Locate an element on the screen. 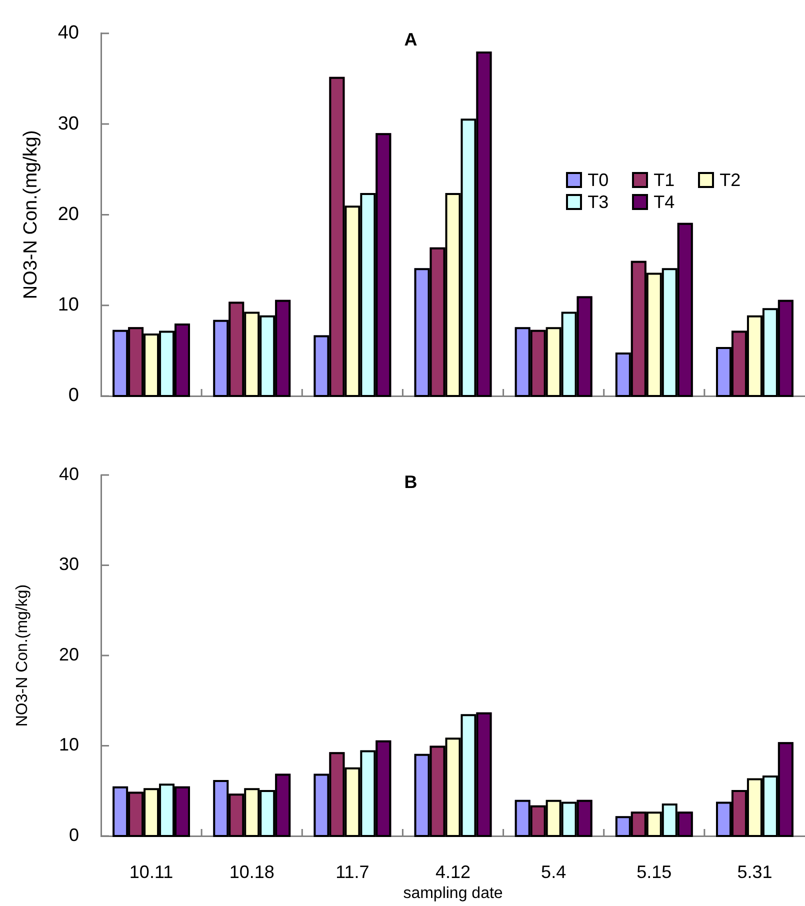  x-tick-label: 5.15 is located at coordinates (654, 872).